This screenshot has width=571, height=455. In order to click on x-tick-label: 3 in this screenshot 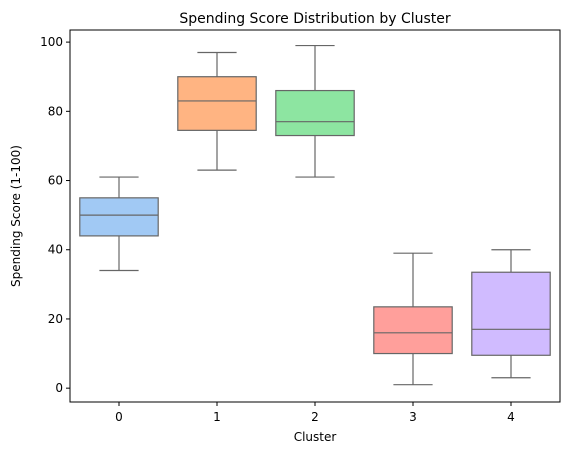, I will do `click(413, 417)`.